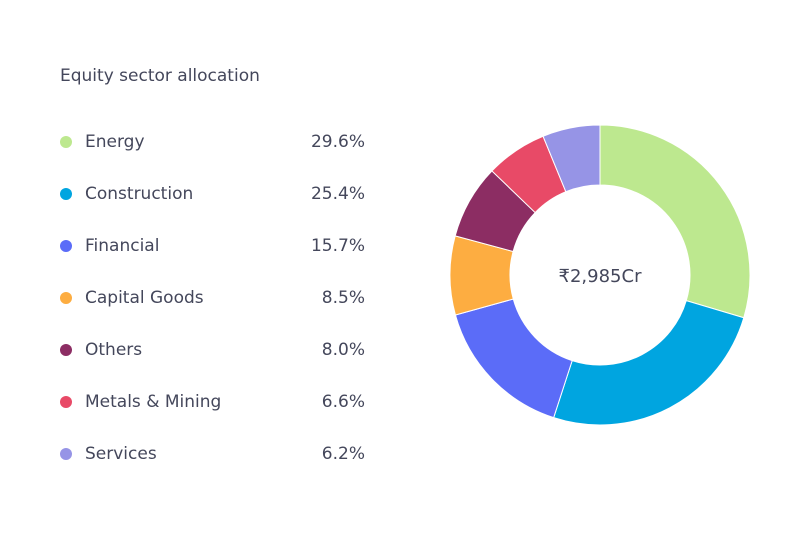  Describe the element at coordinates (212, 142) in the screenshot. I see `legend-item-energy: Energy 29.6%` at that location.